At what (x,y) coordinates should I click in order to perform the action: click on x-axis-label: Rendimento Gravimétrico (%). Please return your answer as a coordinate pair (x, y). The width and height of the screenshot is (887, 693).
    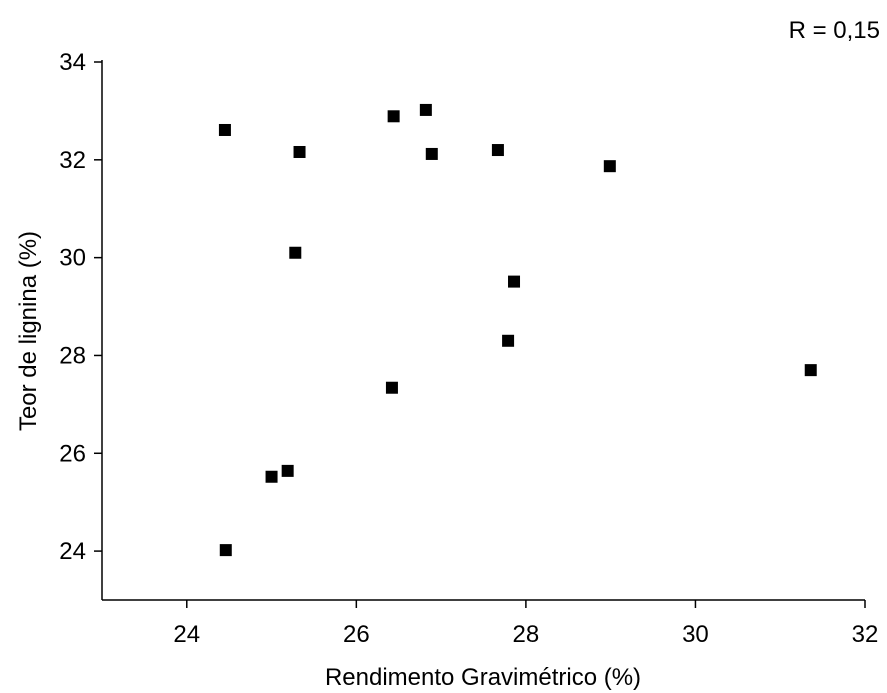
    Looking at the image, I should click on (483, 677).